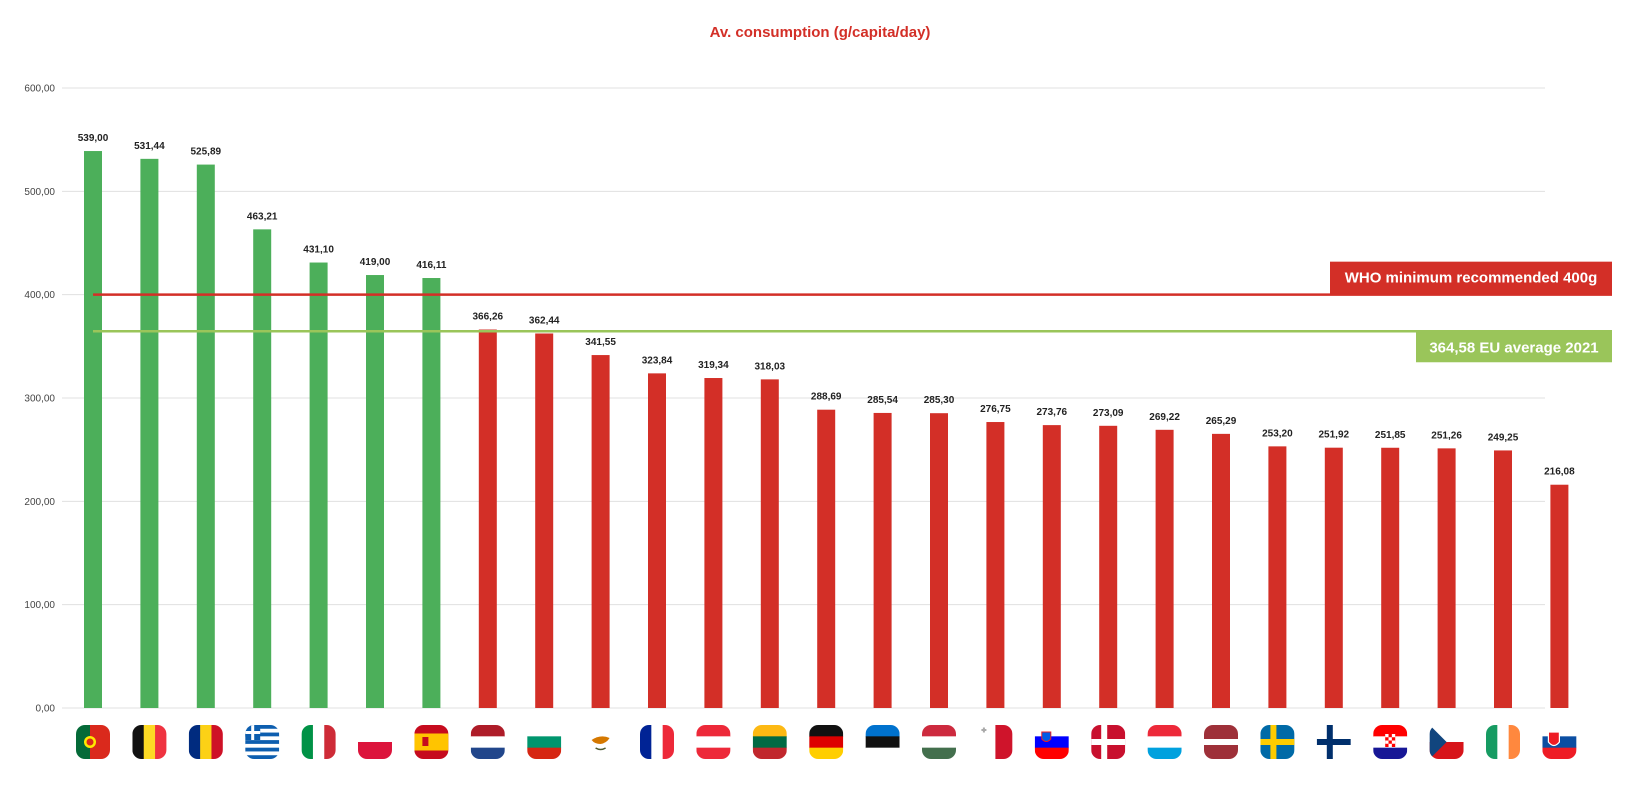  I want to click on cyprus-flag-icon, so click(600, 742).